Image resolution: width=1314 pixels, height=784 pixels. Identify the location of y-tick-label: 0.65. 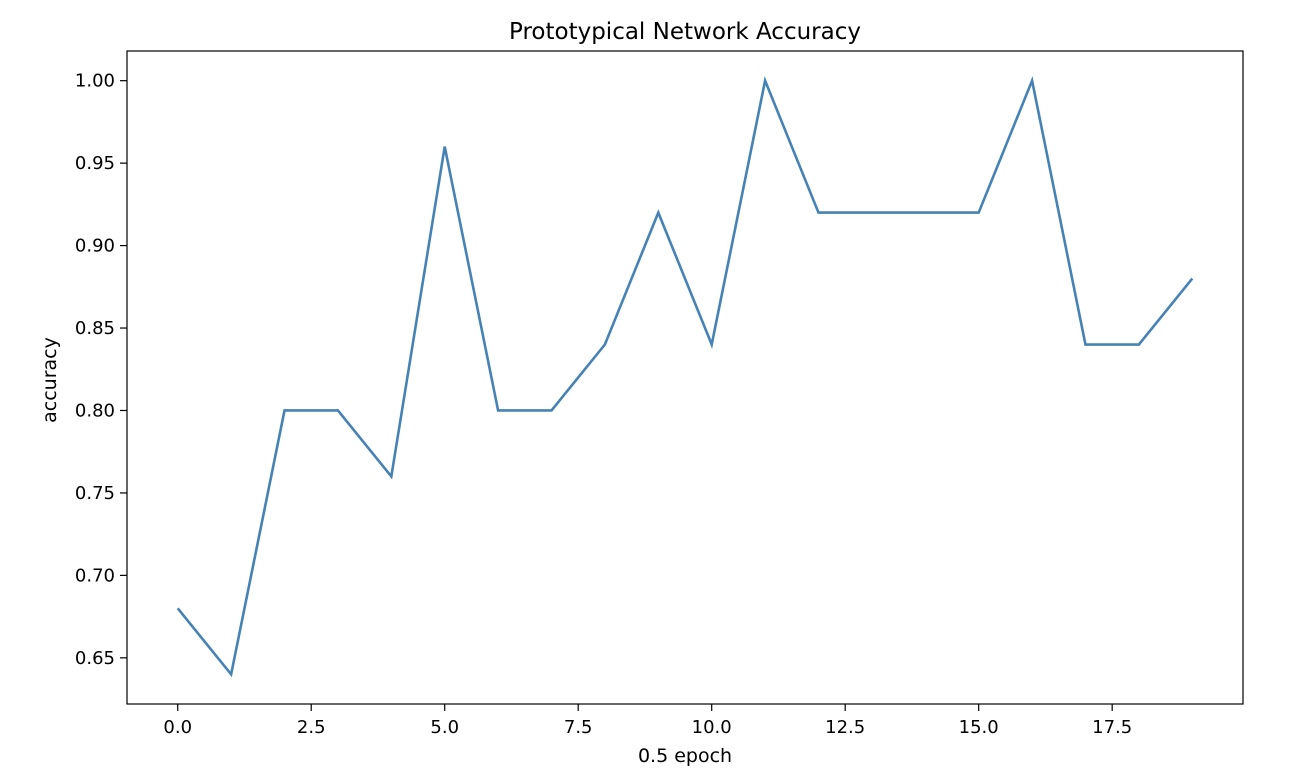
(95, 658).